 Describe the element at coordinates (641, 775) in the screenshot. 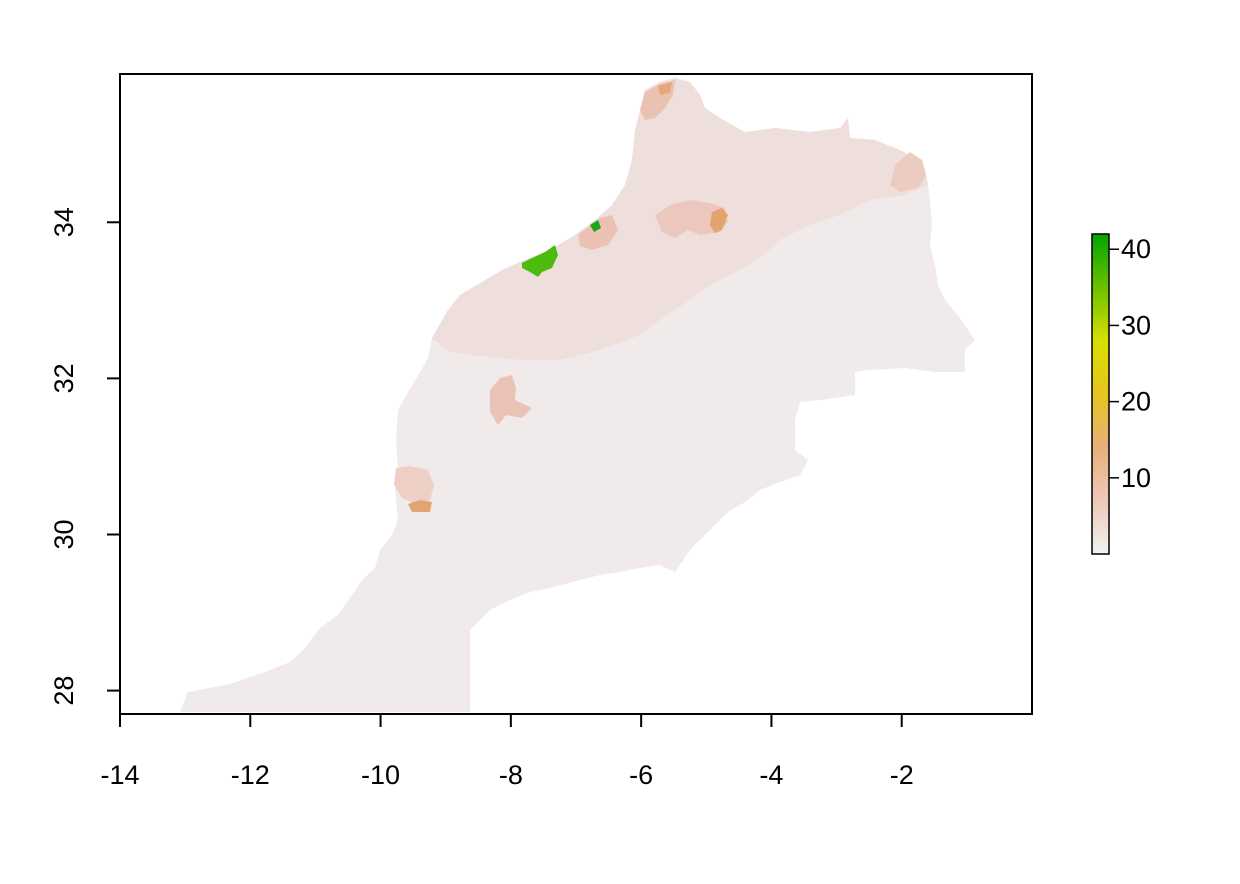

I see `x-tick-label: -6` at that location.